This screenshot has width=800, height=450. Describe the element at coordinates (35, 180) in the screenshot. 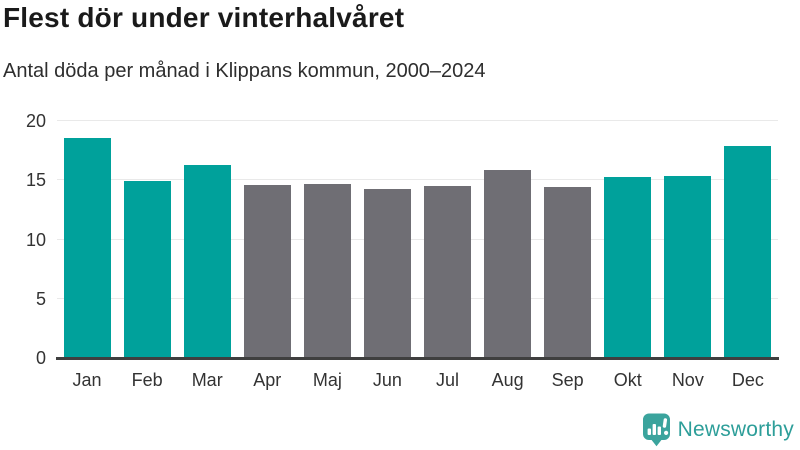

I see `y-axis-tick-label-15: 15` at that location.